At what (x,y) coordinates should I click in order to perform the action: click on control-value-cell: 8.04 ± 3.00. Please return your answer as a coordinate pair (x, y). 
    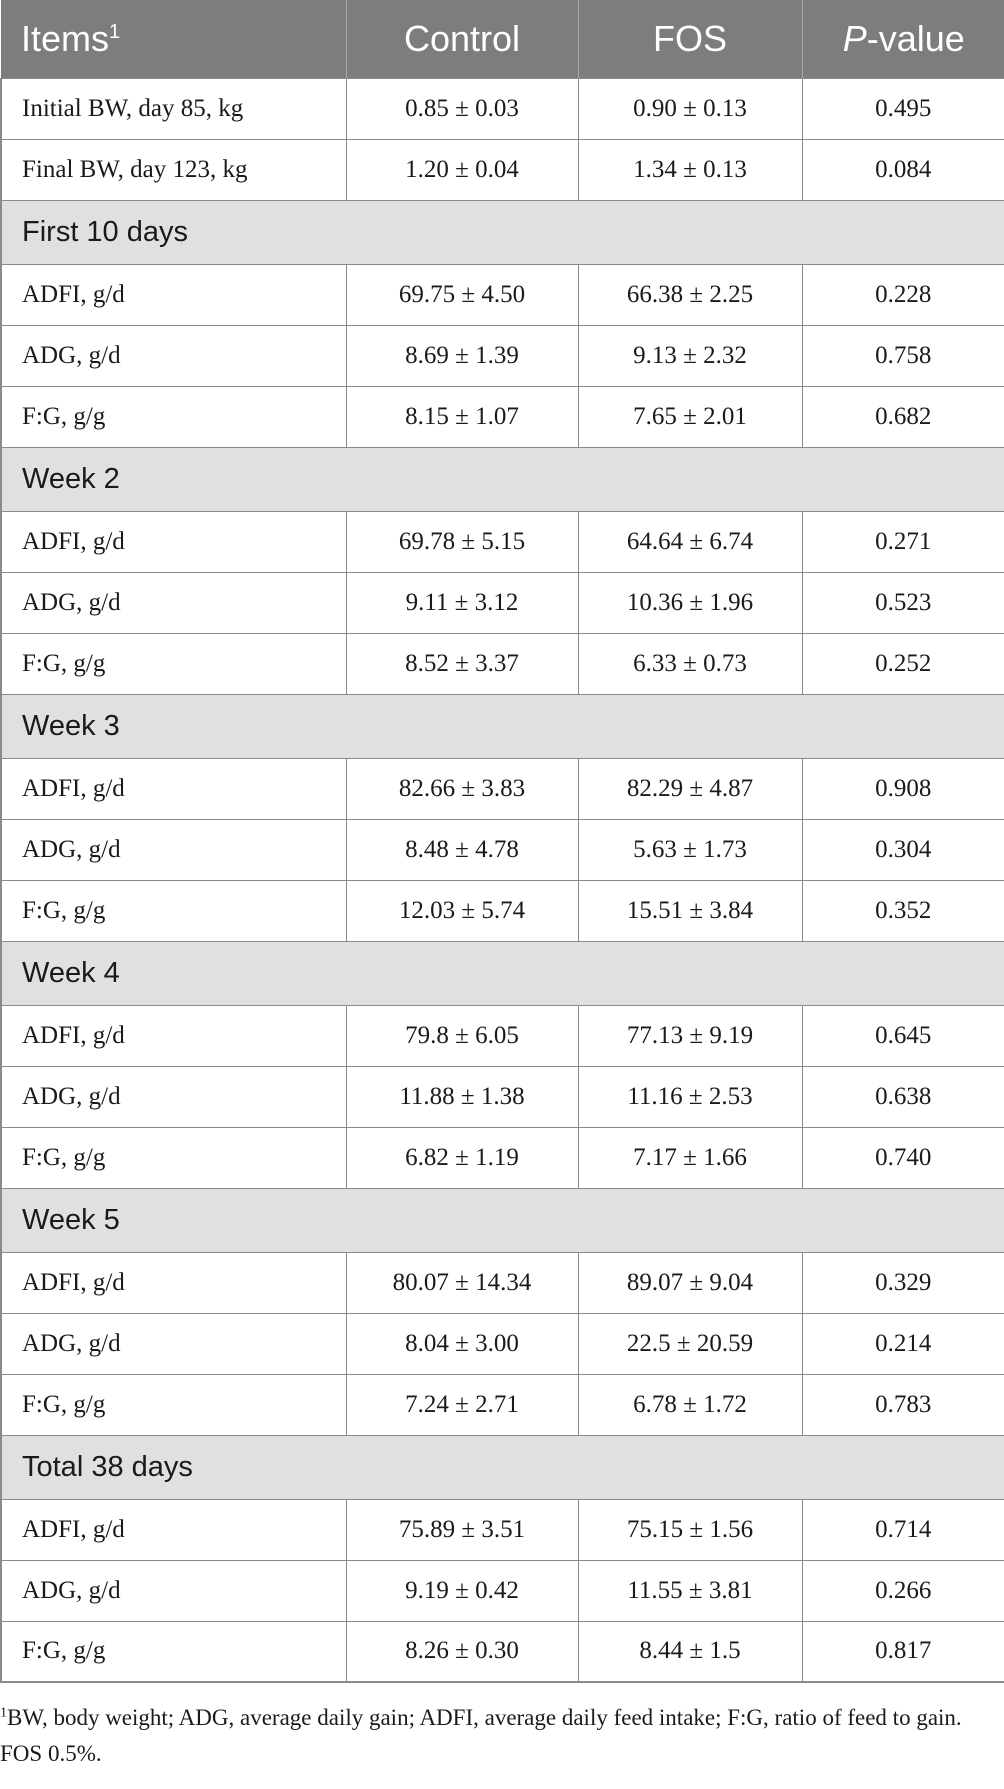
    Looking at the image, I should click on (462, 1343).